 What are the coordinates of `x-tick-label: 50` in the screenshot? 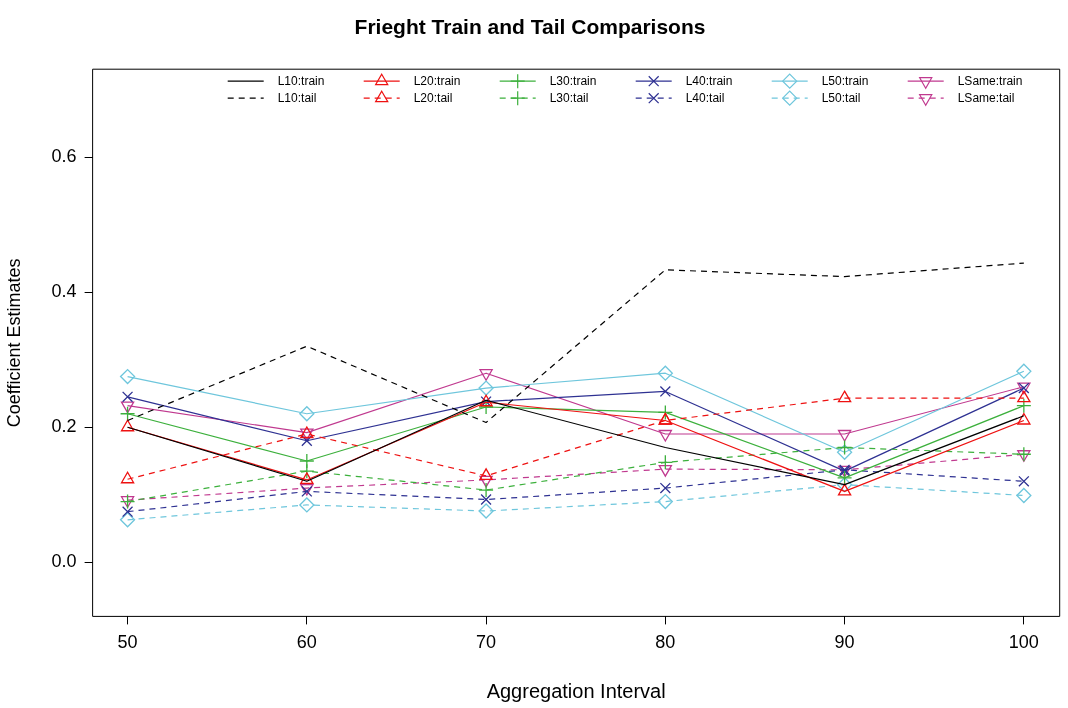 It's located at (127, 642).